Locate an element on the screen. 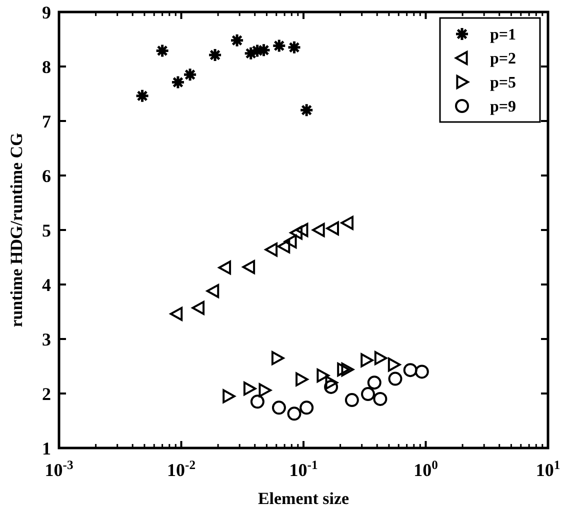  y-tick-label: 1 is located at coordinates (46, 448).